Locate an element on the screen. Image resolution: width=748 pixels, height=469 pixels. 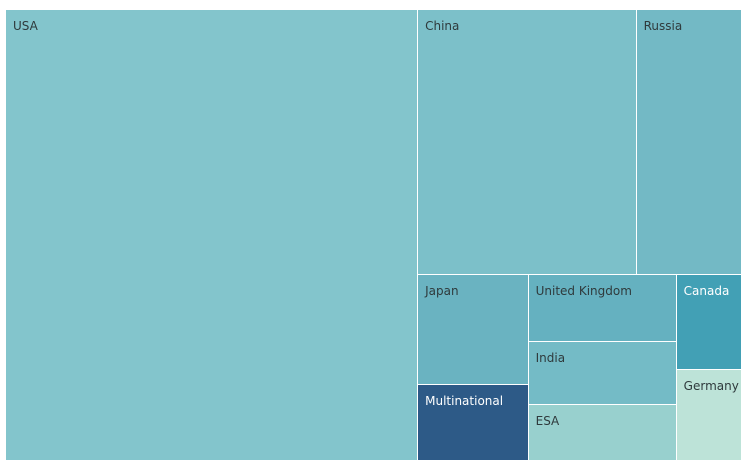
treemap-label-united-kingdom: United Kingdom is located at coordinates (583, 291).